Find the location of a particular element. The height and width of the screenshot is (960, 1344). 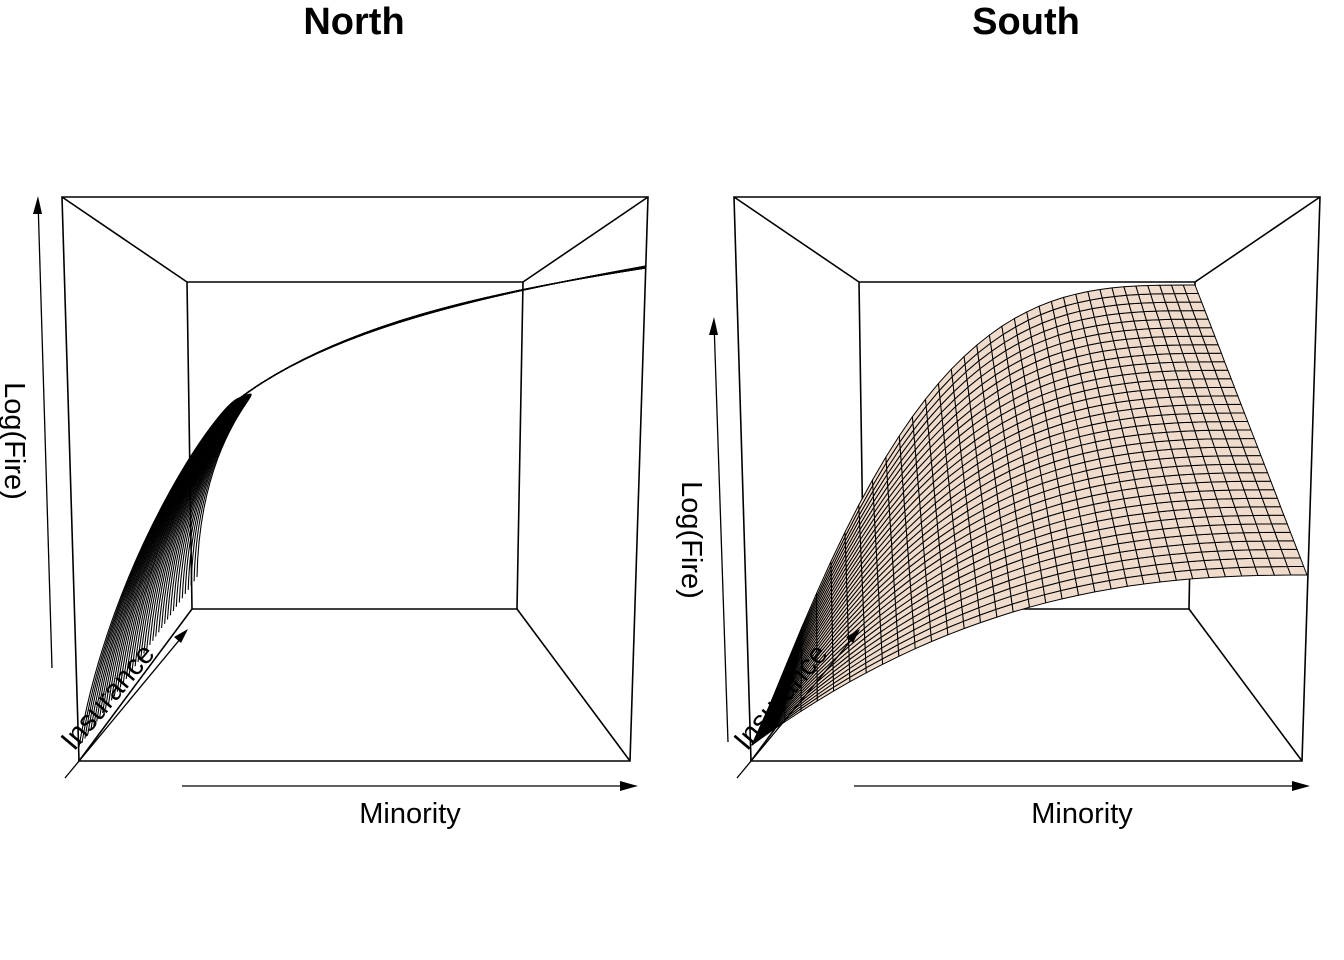

north-y-axis-arrowhead is located at coordinates (181, 636).